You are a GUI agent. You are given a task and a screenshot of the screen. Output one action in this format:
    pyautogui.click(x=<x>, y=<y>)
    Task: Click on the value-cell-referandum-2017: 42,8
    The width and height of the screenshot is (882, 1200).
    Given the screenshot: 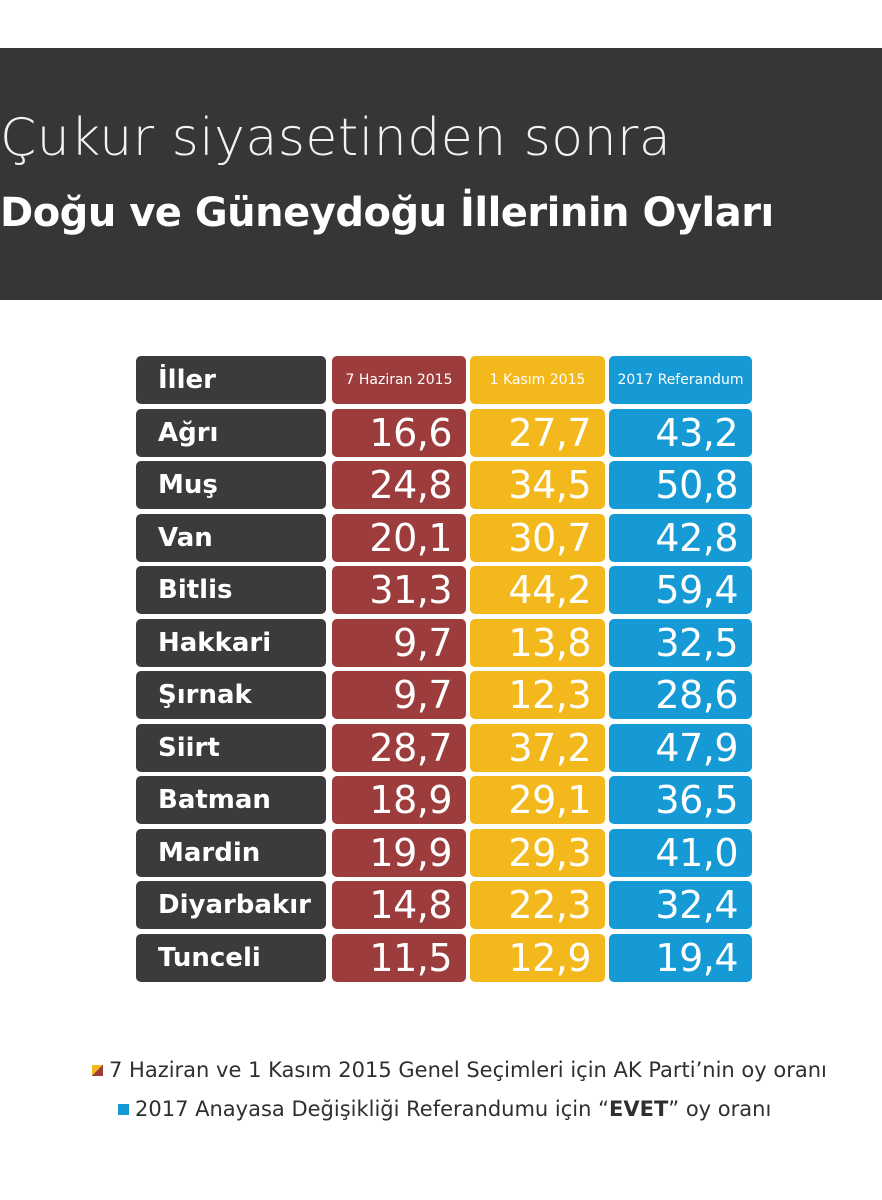 What is the action you would take?
    pyautogui.click(x=680, y=538)
    